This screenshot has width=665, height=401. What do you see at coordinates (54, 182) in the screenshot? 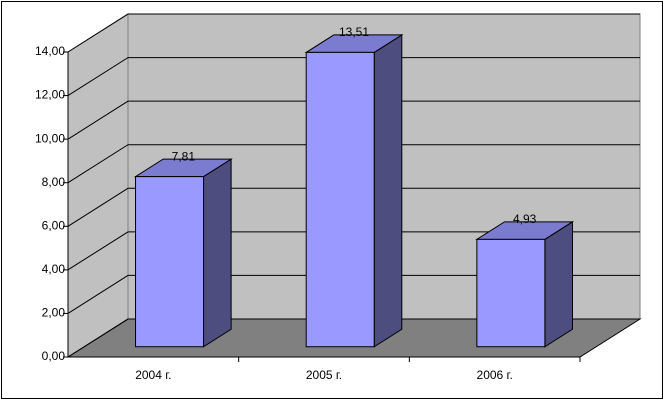
I see `y-tick-label: 8,00` at bounding box center [54, 182].